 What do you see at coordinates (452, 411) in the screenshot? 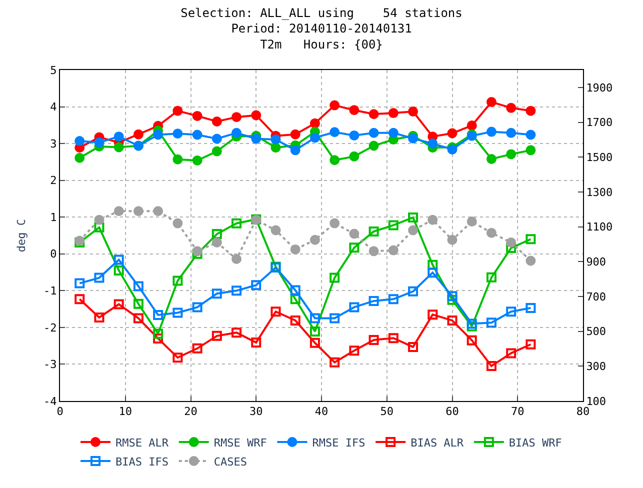
I see `x-tick-label: 60` at bounding box center [452, 411].